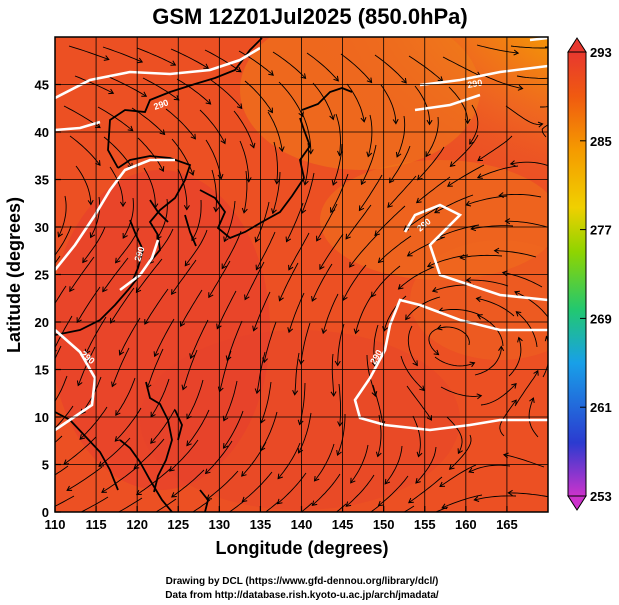 The height and width of the screenshot is (605, 619). Describe the element at coordinates (310, 16) in the screenshot. I see `chart-title: GSM 12Z01Jul2025 (850.0hPa)` at that location.